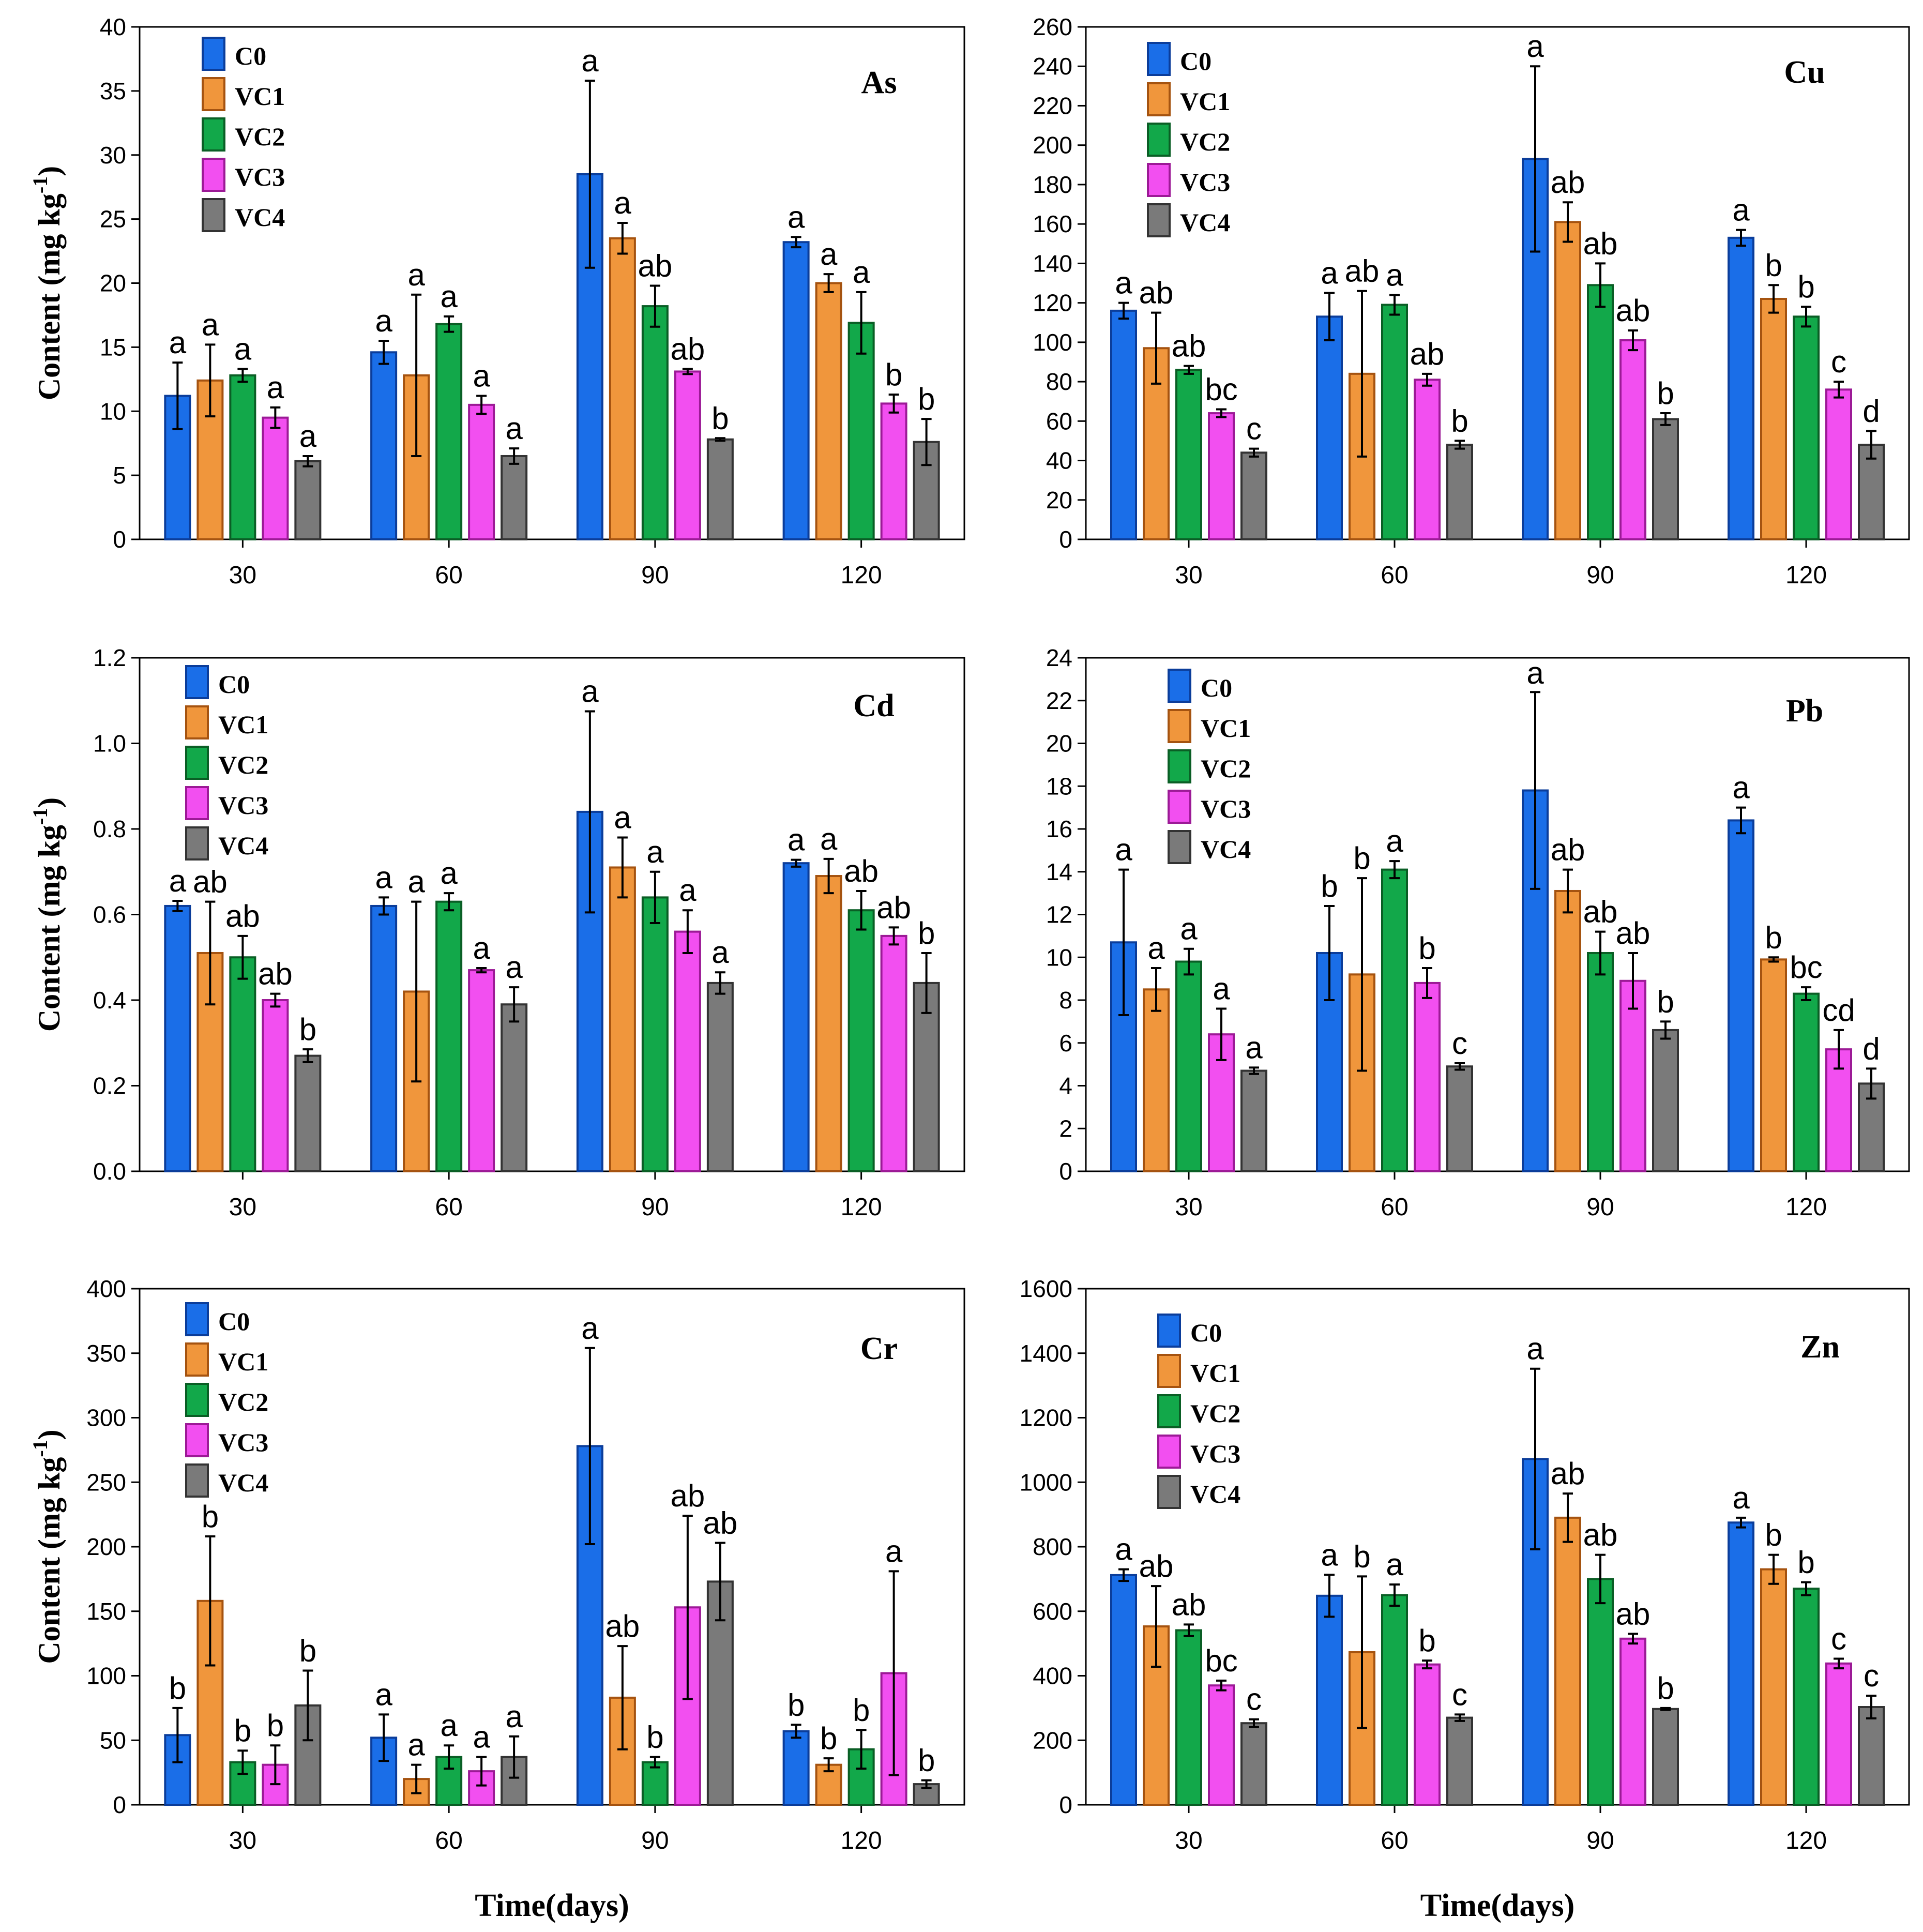  Describe the element at coordinates (1065, 1001) in the screenshot. I see `y-tick-label: 8` at that location.